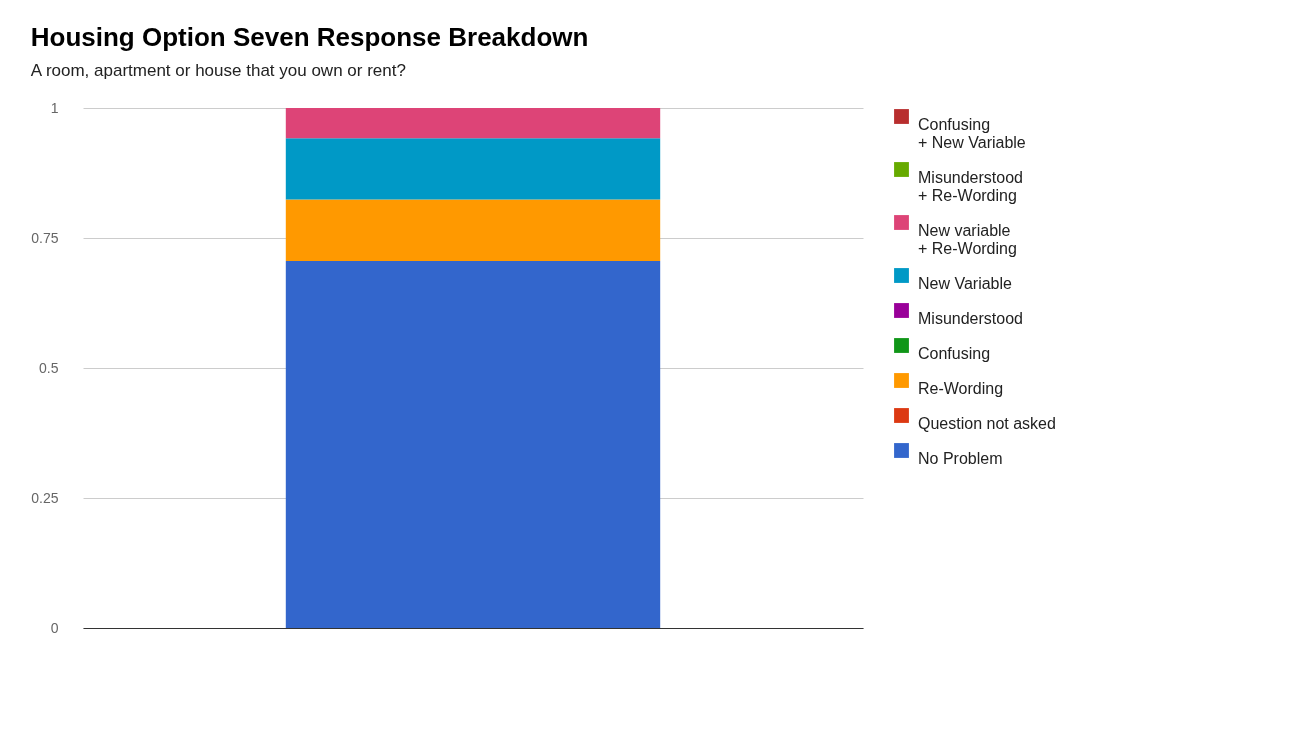 The width and height of the screenshot is (1292, 748). I want to click on y-tick-label: 0.75, so click(45, 237).